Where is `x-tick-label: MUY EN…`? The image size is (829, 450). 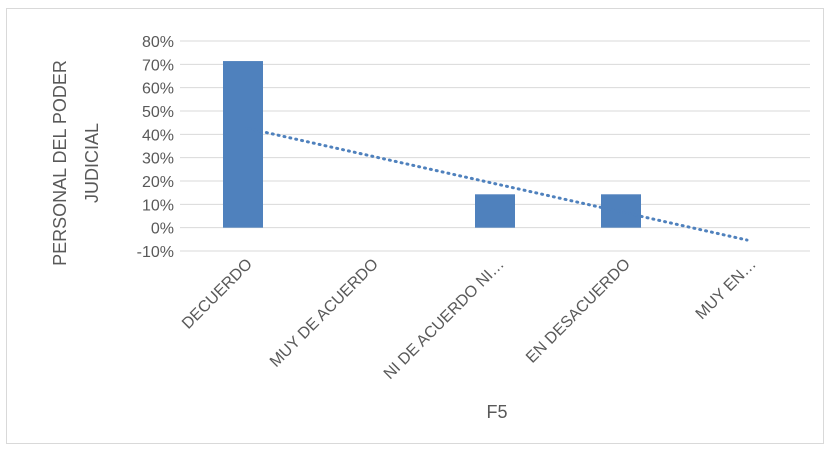
x-tick-label: MUY EN… is located at coordinates (726, 289).